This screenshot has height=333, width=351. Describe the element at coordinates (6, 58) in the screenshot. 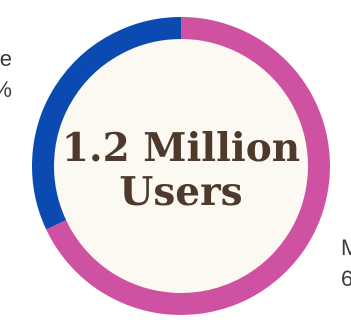

I see `label-female-line-1: Female` at that location.